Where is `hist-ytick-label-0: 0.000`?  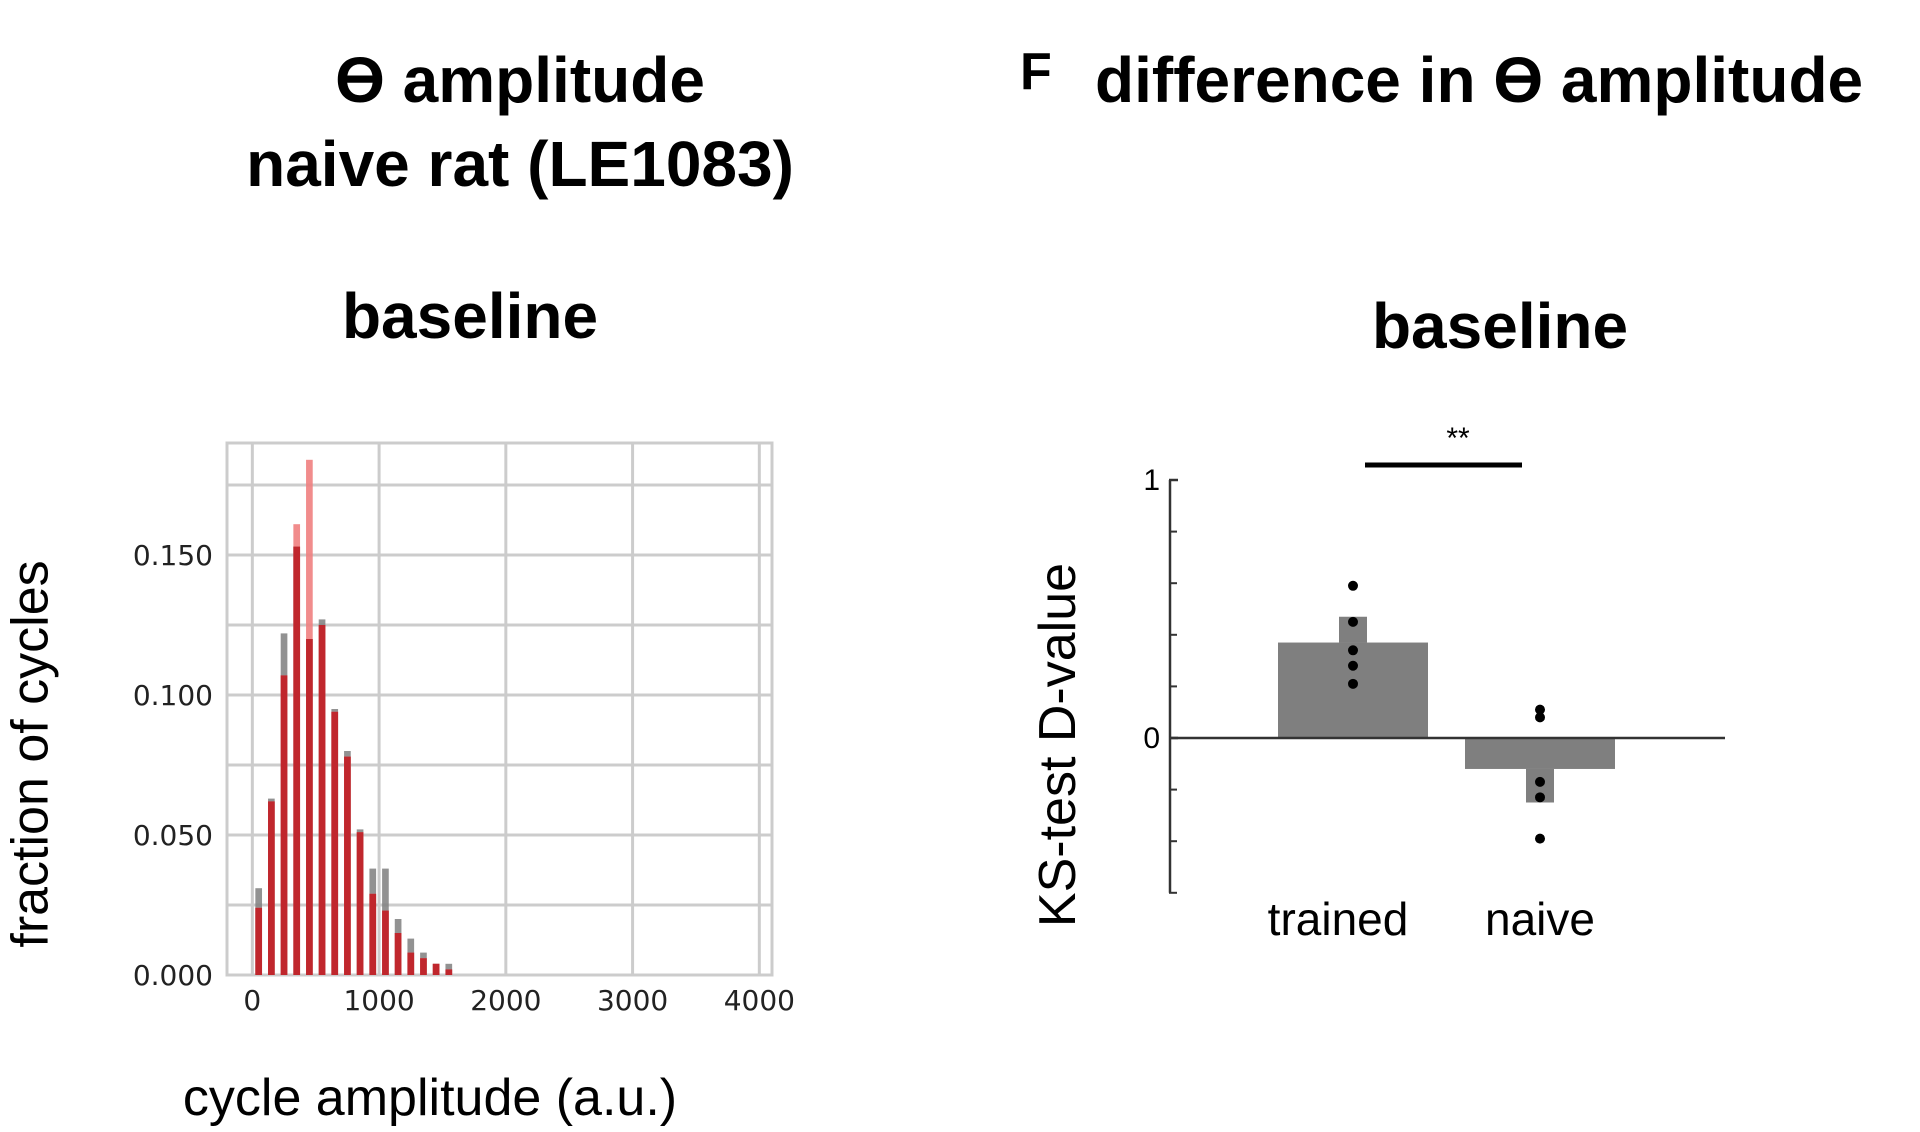
hist-ytick-label-0: 0.000 is located at coordinates (173, 975).